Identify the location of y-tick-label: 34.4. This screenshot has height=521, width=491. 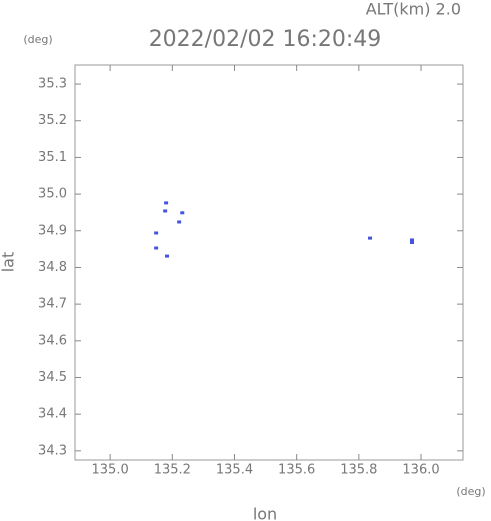
(52, 414).